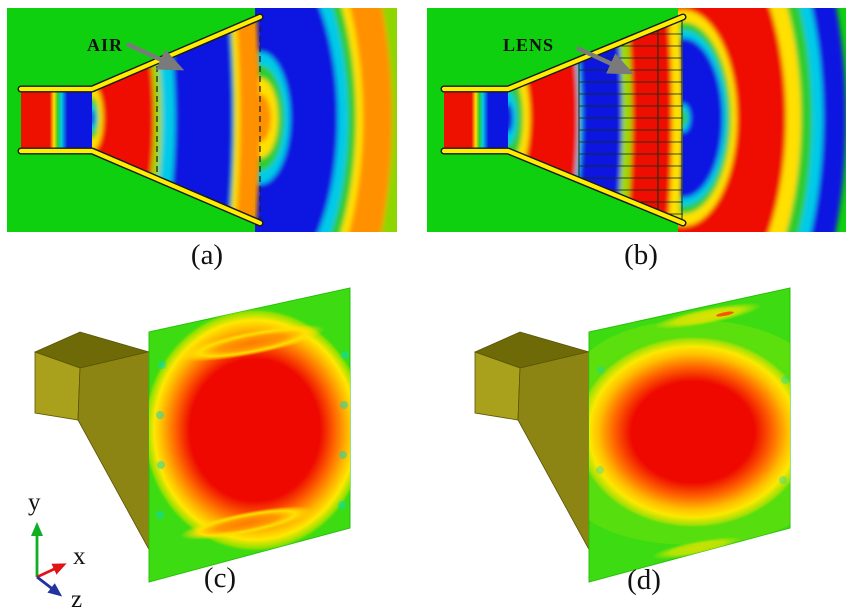 This screenshot has width=850, height=612. Describe the element at coordinates (220, 578) in the screenshot. I see `caption-c: (c)` at that location.